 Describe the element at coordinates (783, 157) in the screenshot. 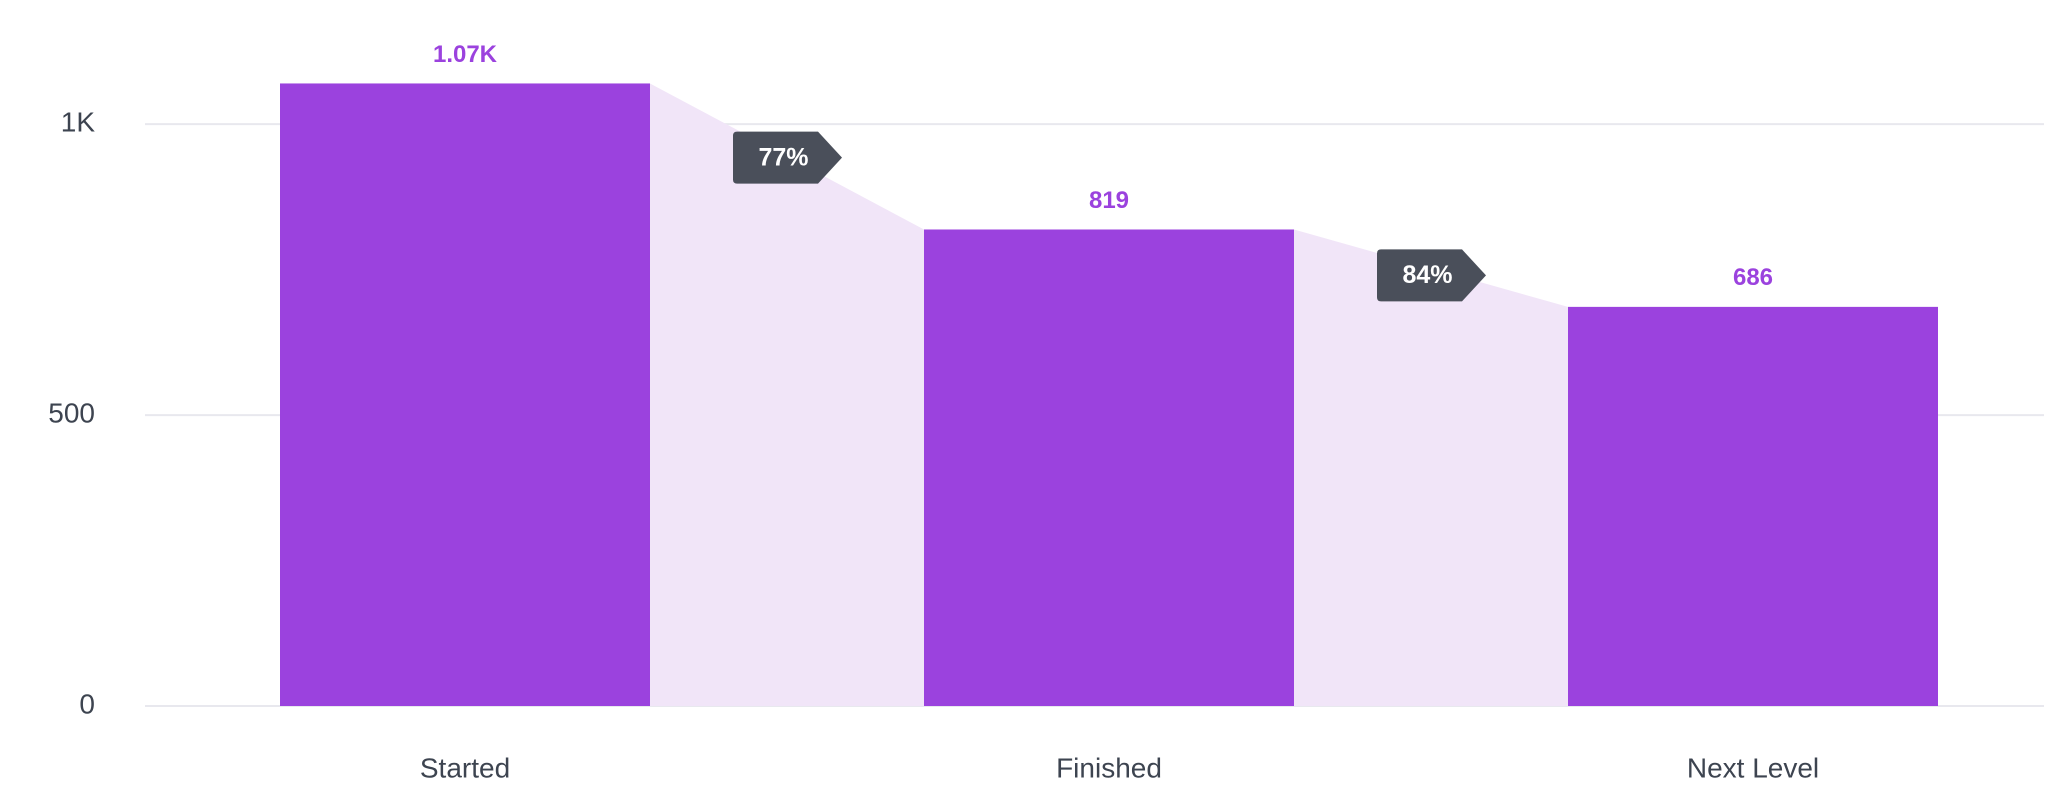

I see `conversion-label: 77%` at that location.